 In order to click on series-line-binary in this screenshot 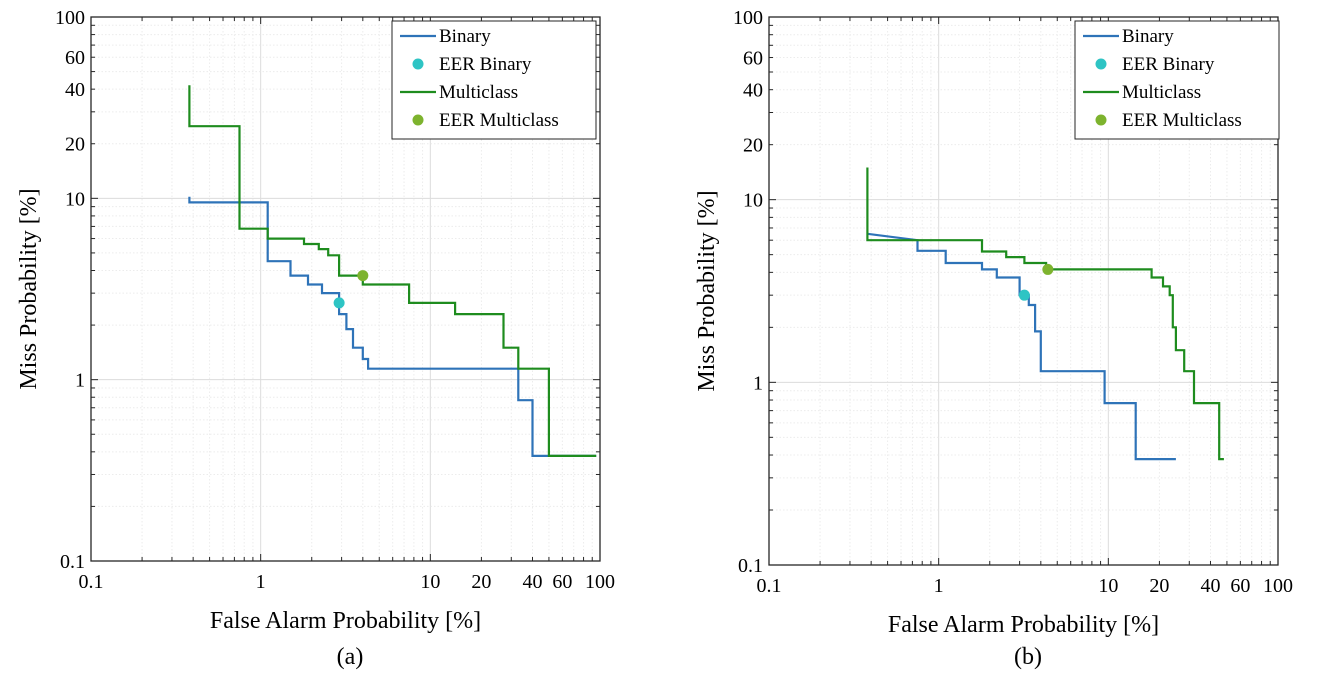, I will do `click(392, 326)`.